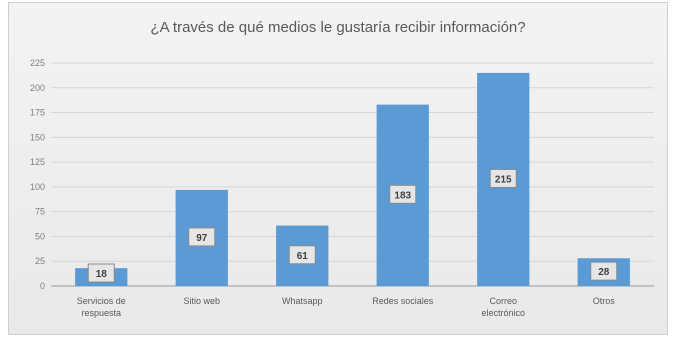 The width and height of the screenshot is (673, 338). What do you see at coordinates (40, 212) in the screenshot?
I see `y-tick-label: 75` at bounding box center [40, 212].